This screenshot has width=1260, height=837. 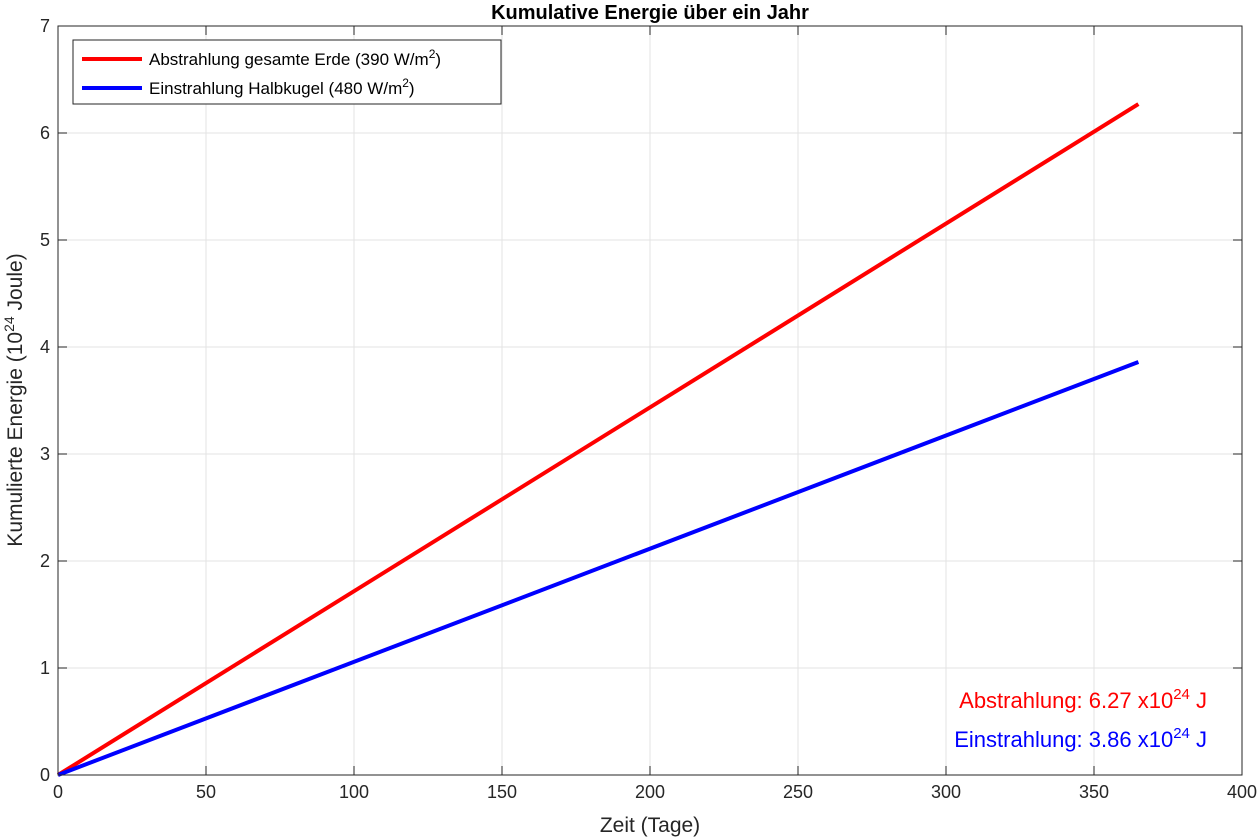 I want to click on annotation-radiation-in: Einstrahlung: 3.86 x1024 J, so click(x=1080, y=738).